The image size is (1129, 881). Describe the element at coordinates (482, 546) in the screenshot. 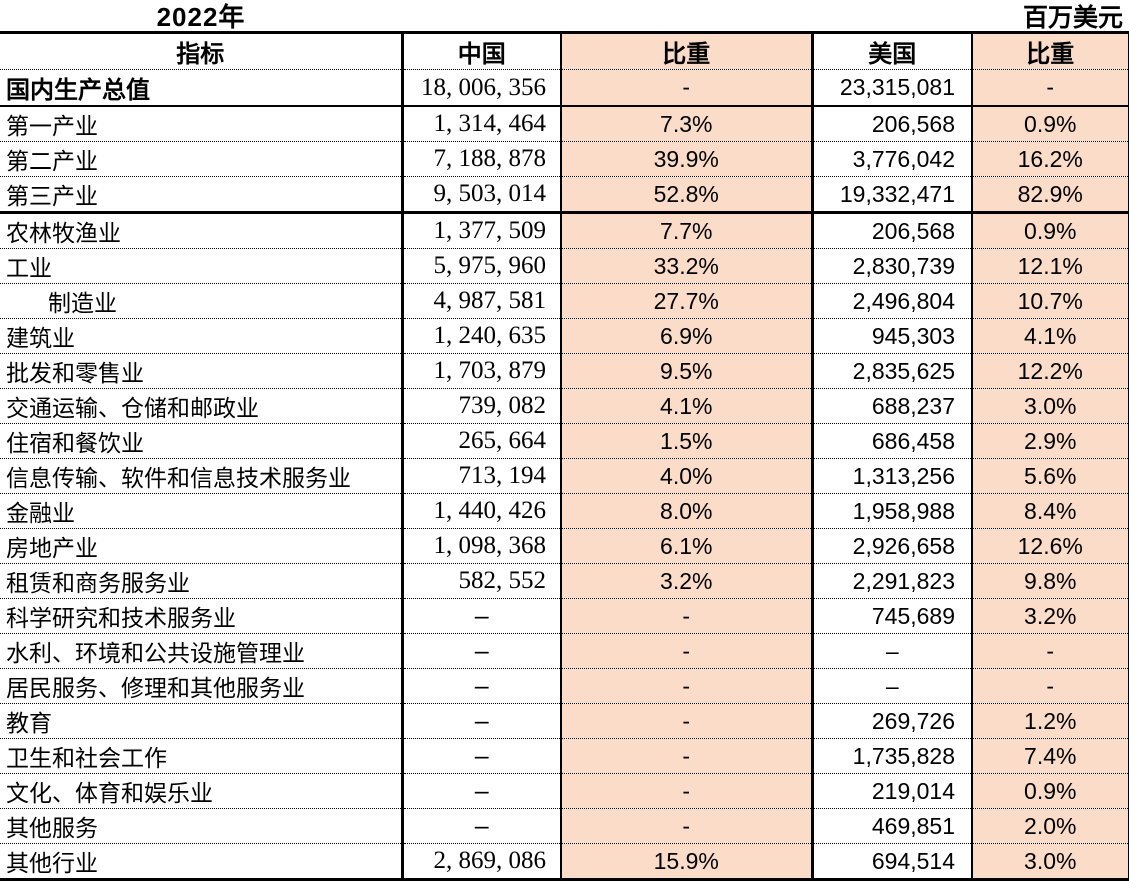

I see `china-value-cell: 1, 098, 368` at that location.